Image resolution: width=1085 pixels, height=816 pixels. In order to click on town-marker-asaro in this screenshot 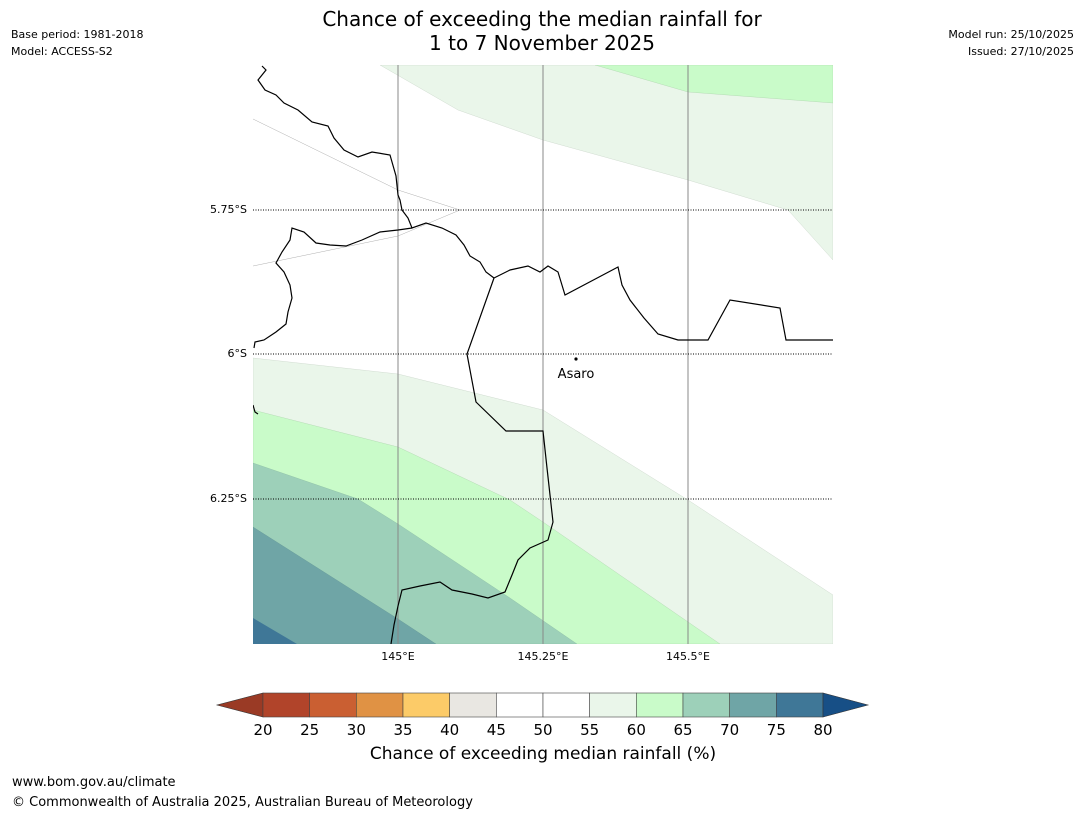, I will do `click(576, 359)`.